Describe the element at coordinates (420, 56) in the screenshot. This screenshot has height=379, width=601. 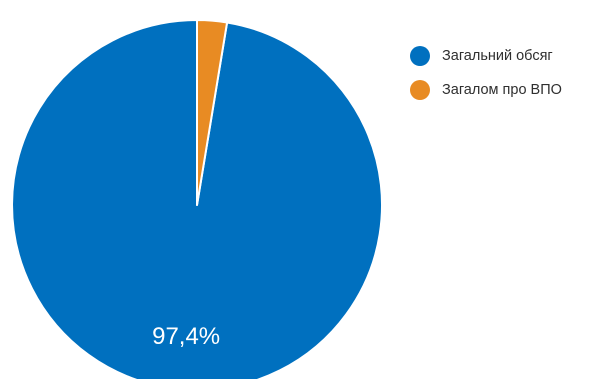
I see `legend-swatch-total-volume` at that location.